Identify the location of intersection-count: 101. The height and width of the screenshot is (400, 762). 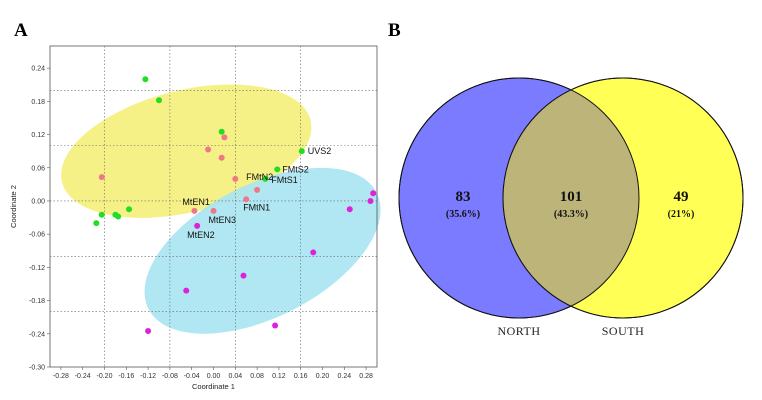
(571, 197).